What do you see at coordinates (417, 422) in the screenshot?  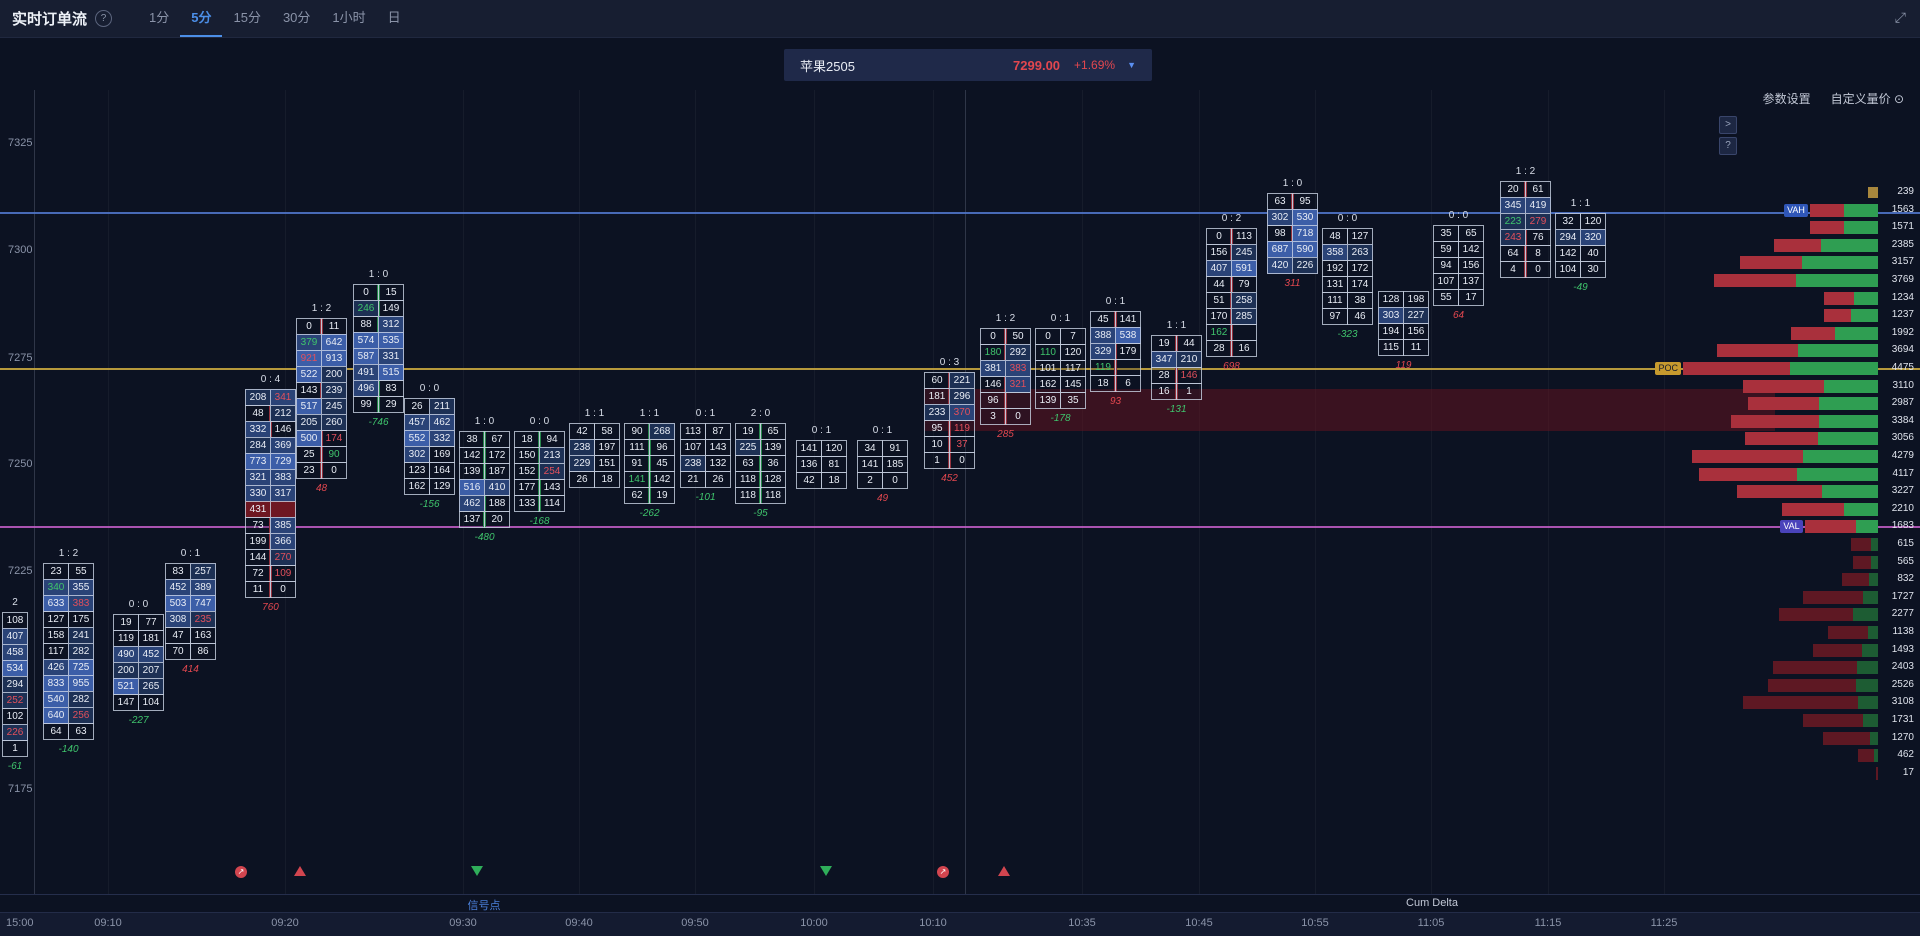 I see `bid-cell: 457` at bounding box center [417, 422].